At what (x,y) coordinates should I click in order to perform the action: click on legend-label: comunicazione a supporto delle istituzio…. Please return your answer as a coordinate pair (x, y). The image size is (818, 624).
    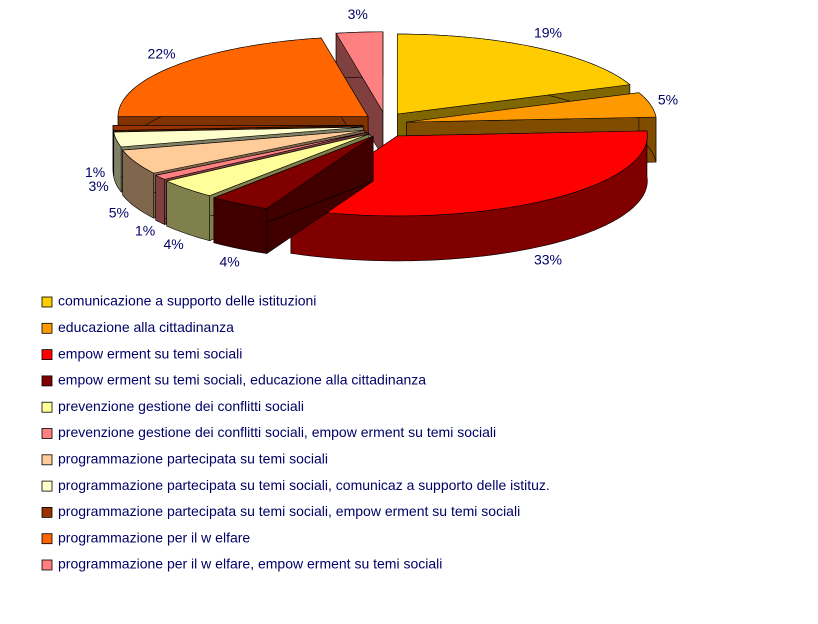
    Looking at the image, I should click on (187, 301).